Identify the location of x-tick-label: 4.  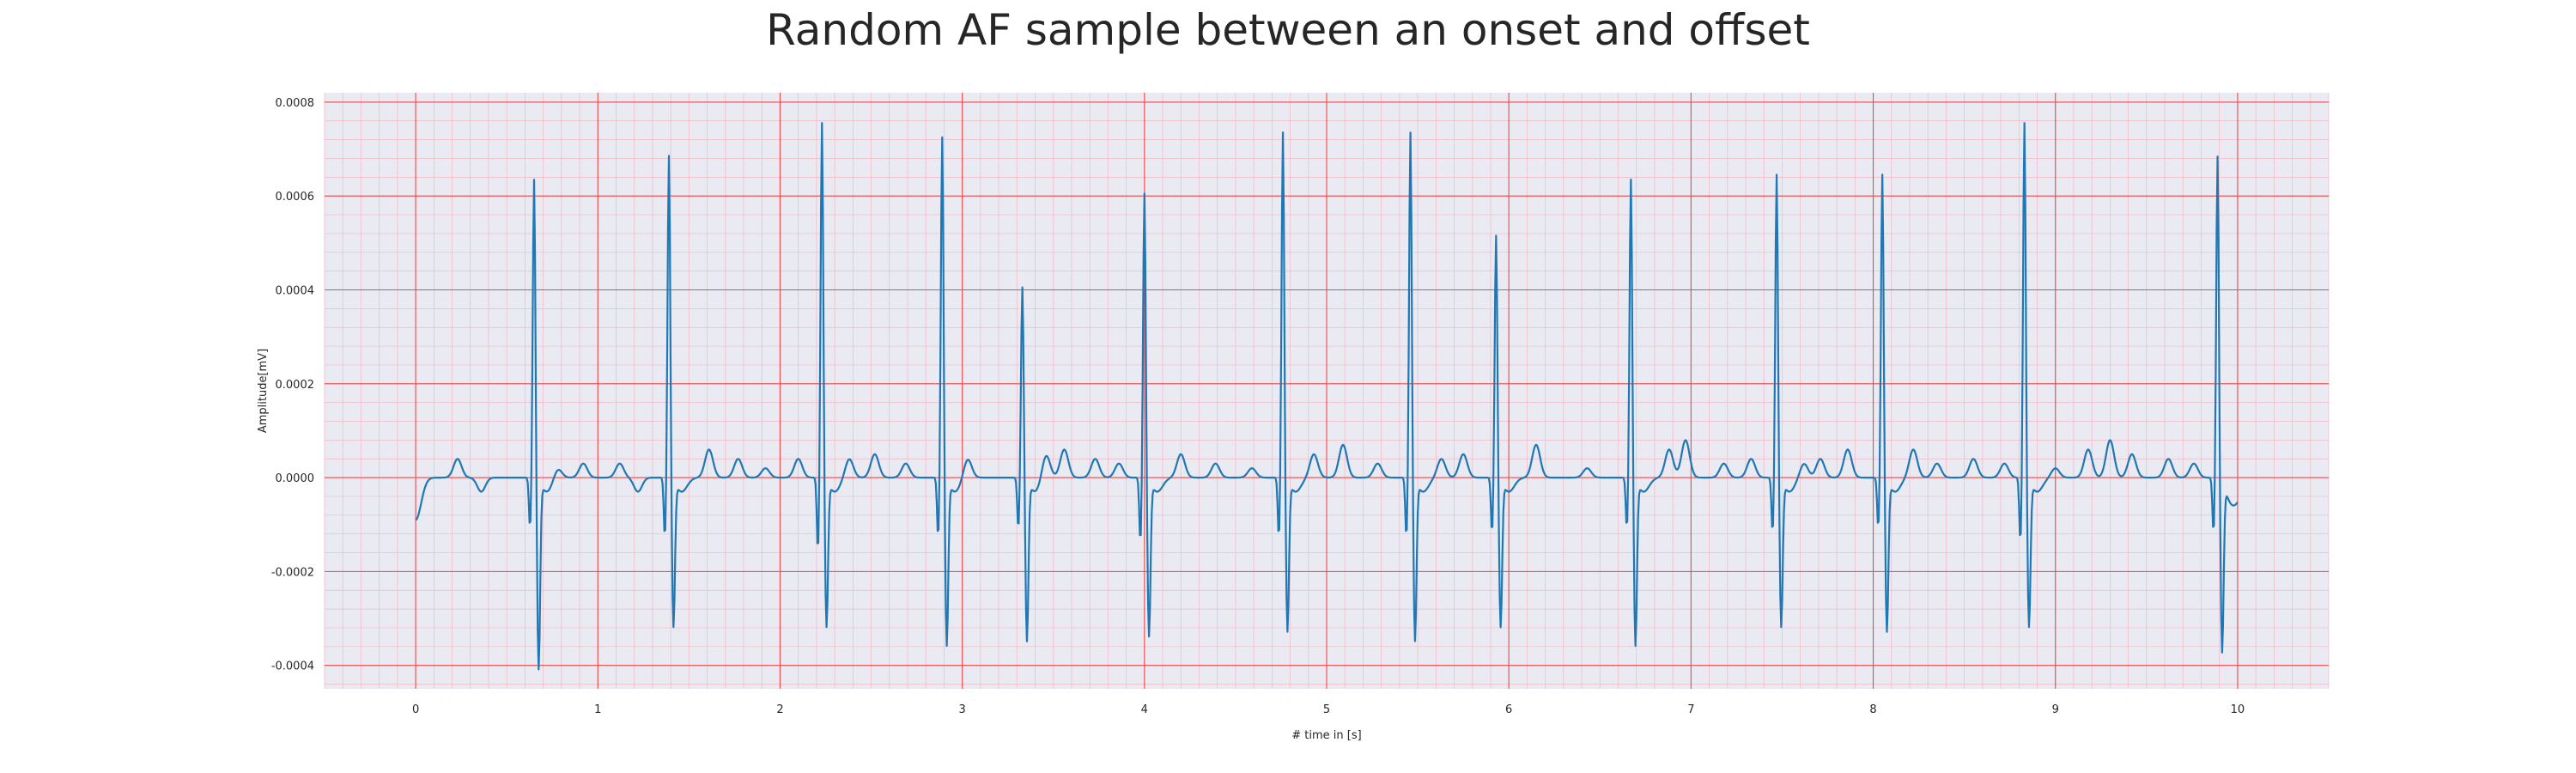
(1144, 709).